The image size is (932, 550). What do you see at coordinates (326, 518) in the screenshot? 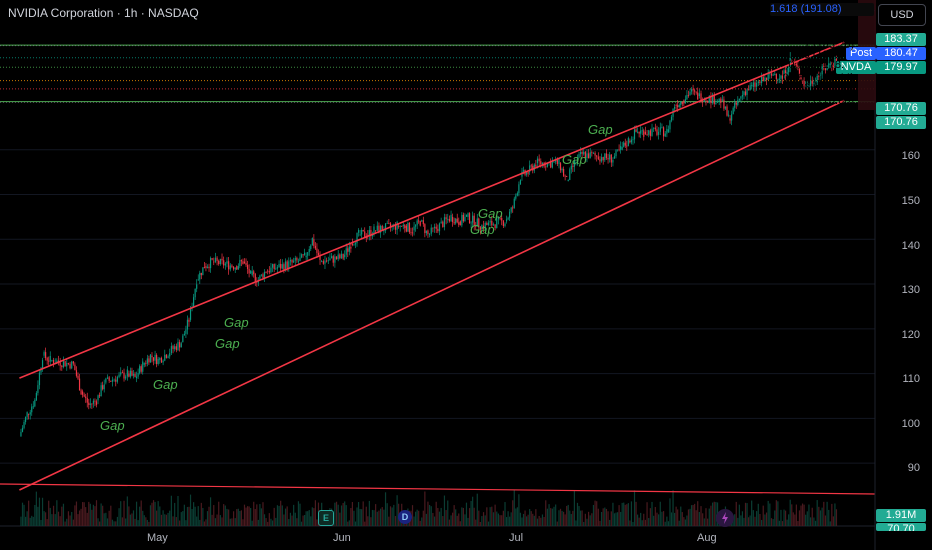
I see `earnings-event-icon: E` at bounding box center [326, 518].